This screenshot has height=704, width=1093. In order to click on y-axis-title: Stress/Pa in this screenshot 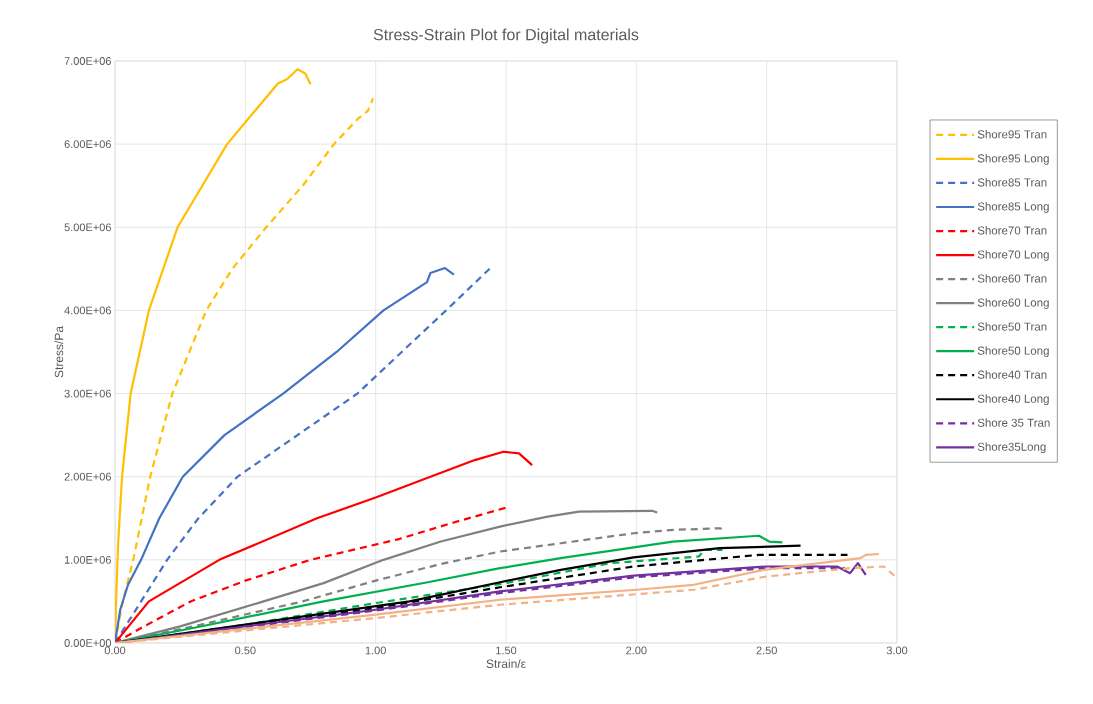, I will do `click(59, 351)`.